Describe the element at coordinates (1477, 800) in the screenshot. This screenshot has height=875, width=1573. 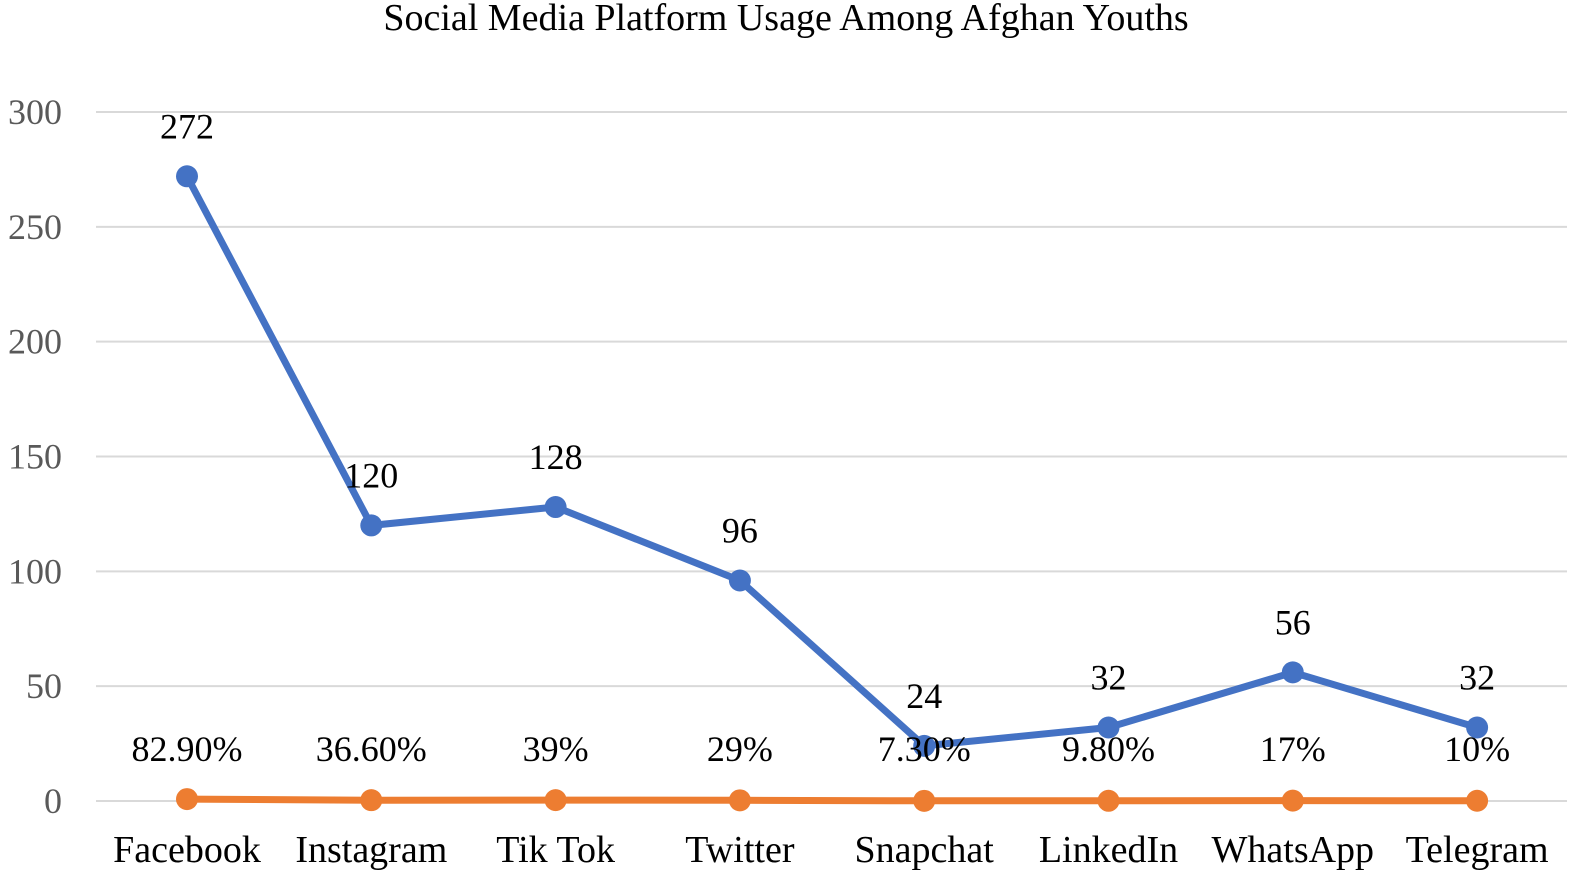
I see `series-2-point-telegram` at that location.